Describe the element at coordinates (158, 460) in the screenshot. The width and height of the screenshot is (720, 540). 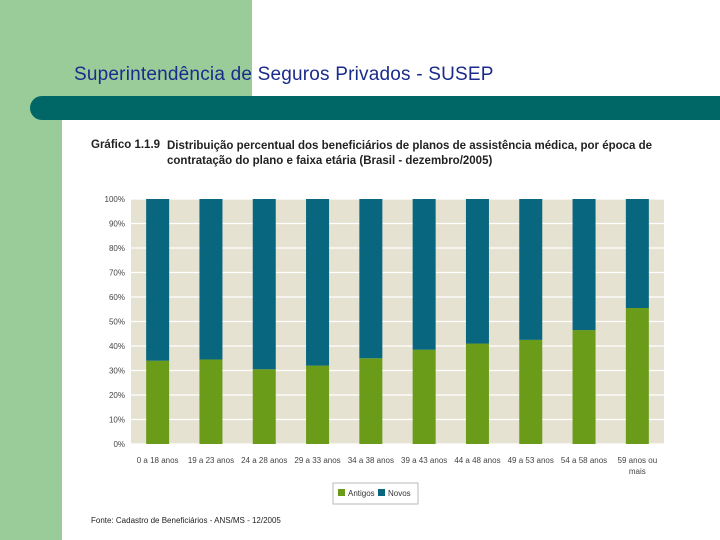
I see `x-tick-label: 0 a 18 anos` at that location.